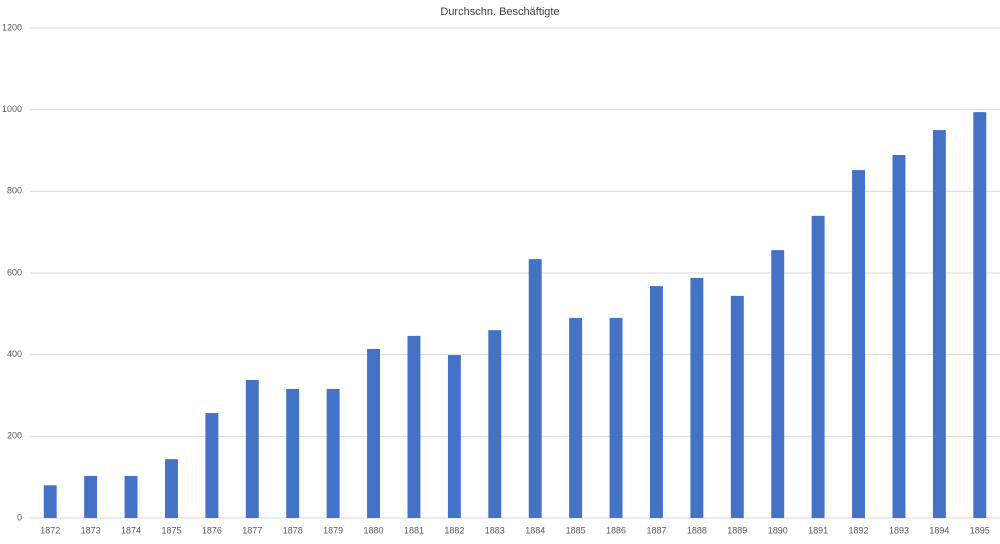  Describe the element at coordinates (374, 530) in the screenshot. I see `x-tick-label: 1880` at that location.